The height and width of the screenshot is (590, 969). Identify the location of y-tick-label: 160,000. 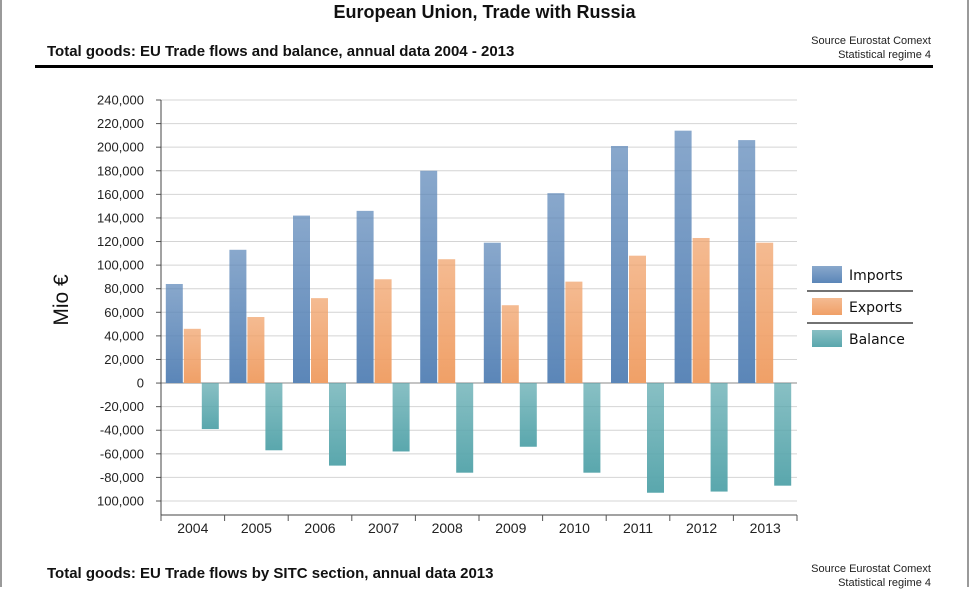
(120, 194).